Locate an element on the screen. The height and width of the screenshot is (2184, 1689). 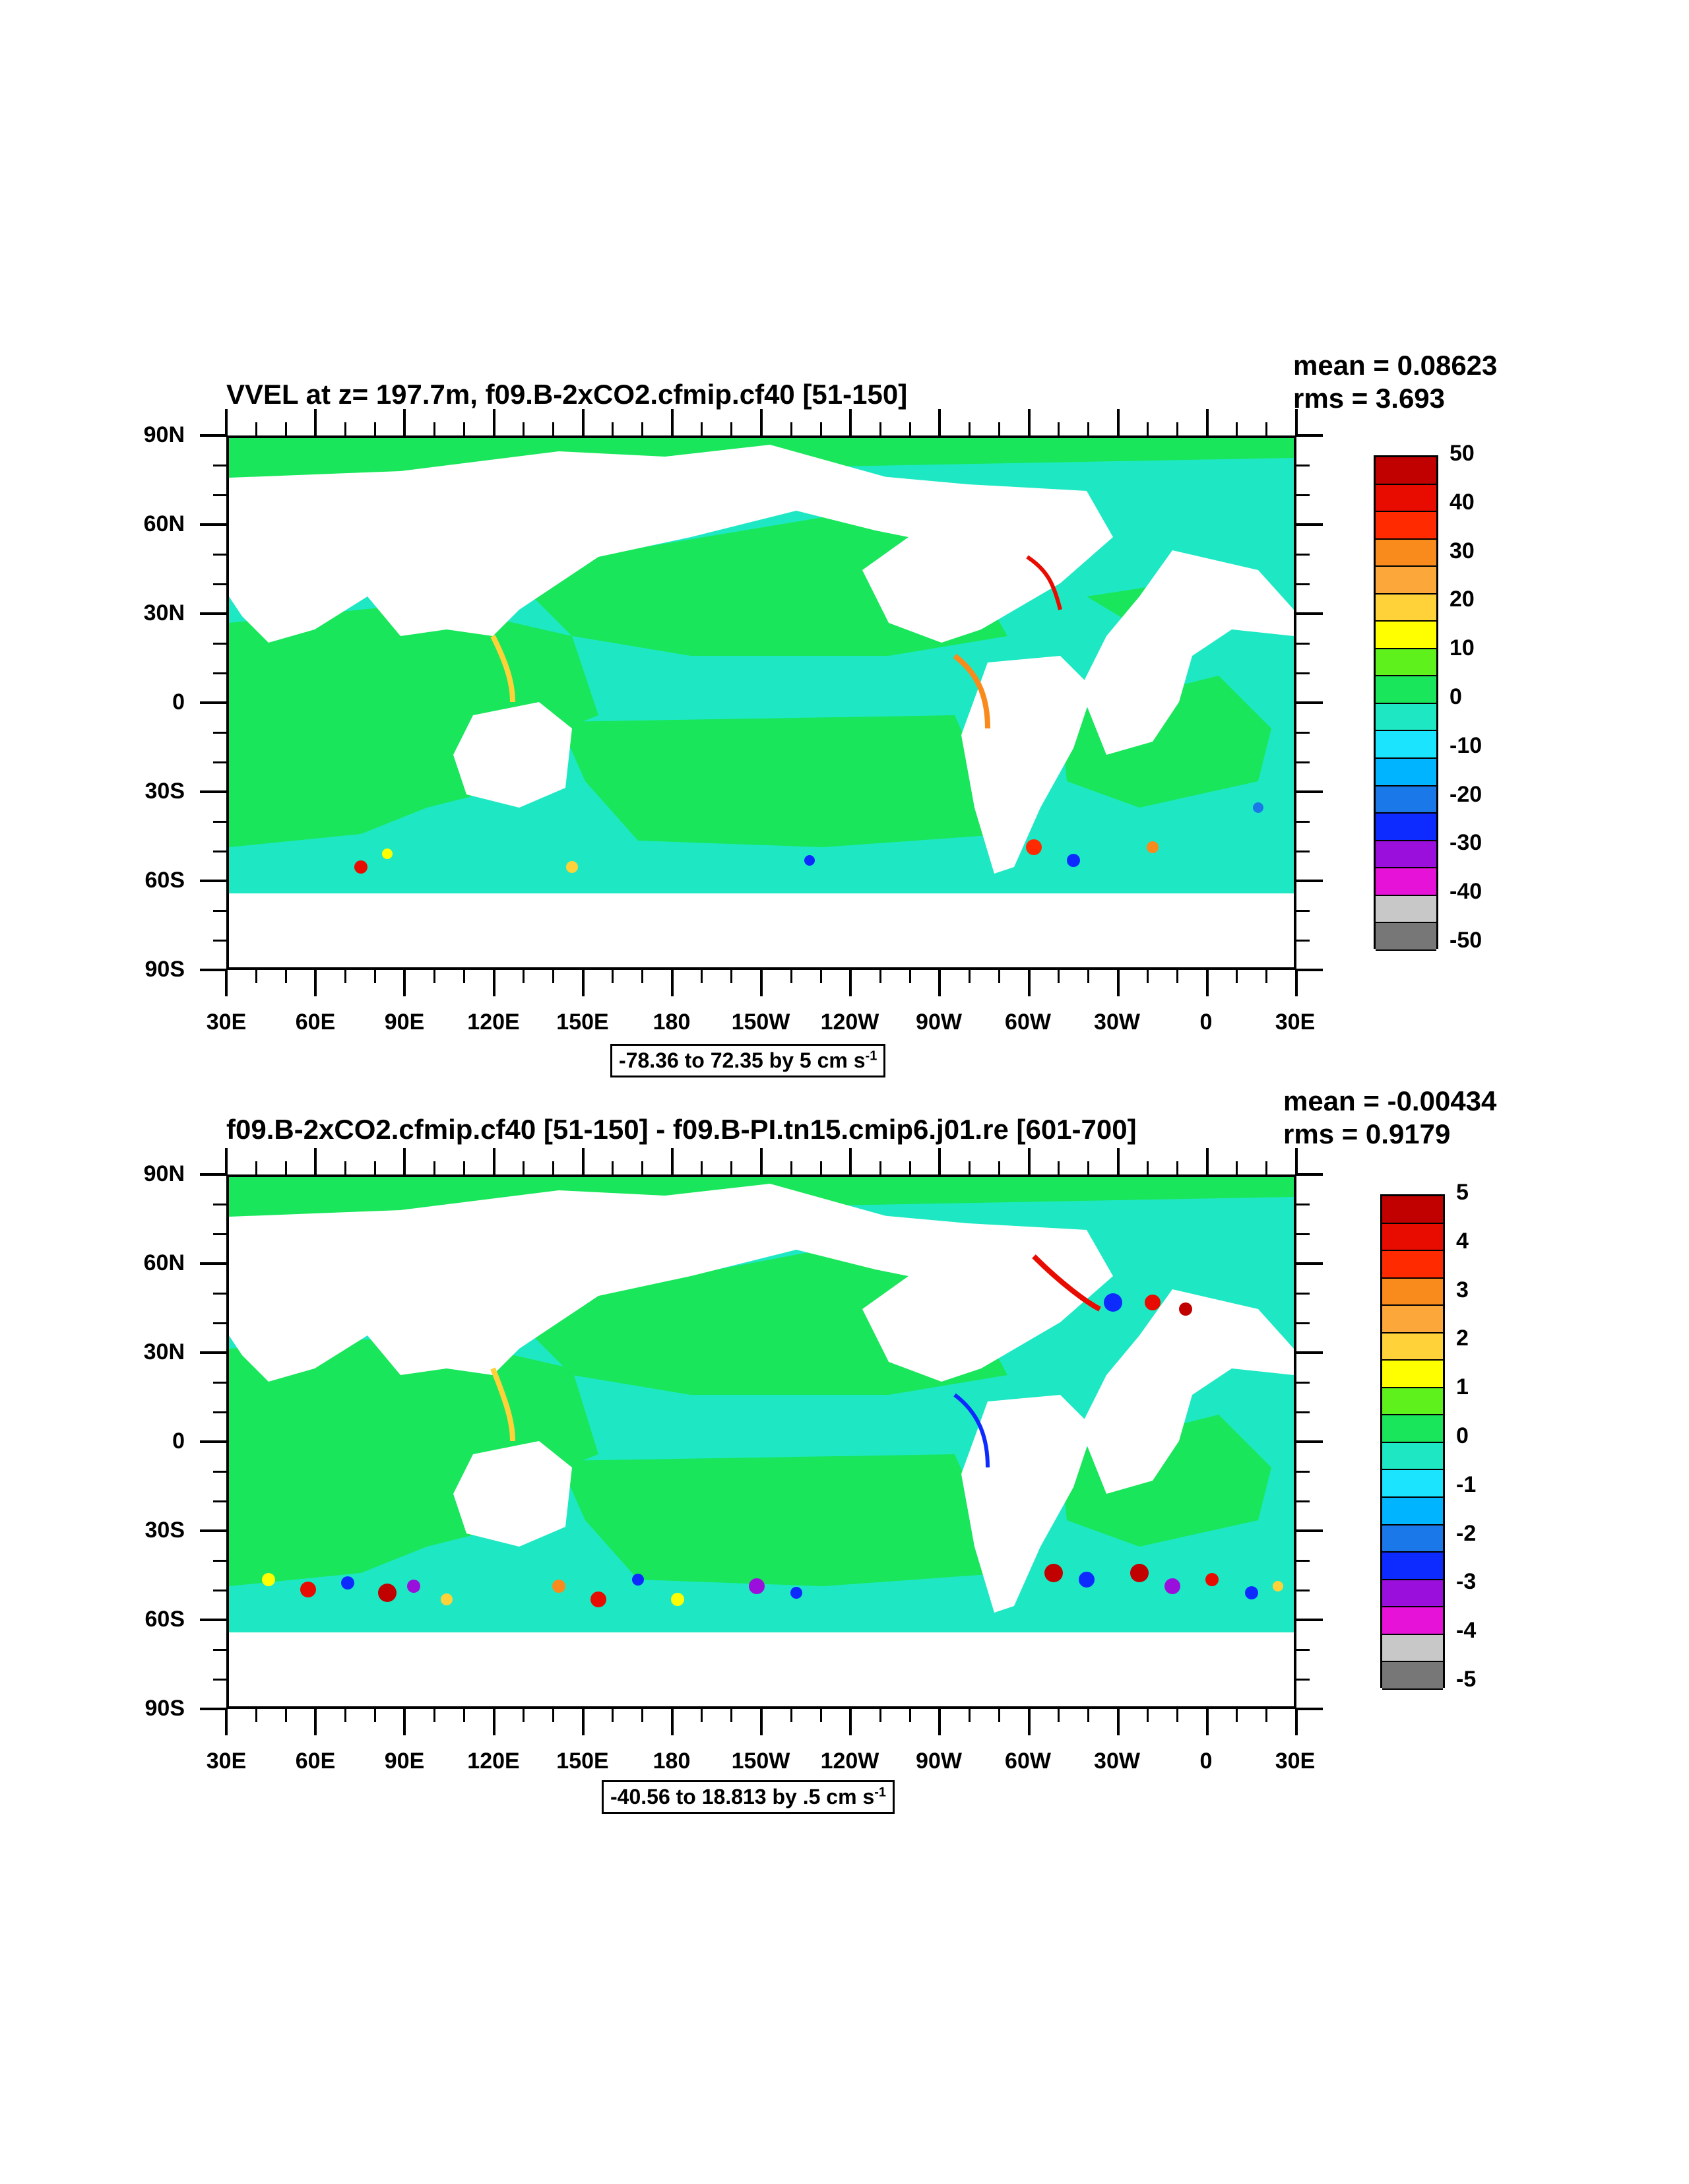
colorbar-label: 3 is located at coordinates (1462, 1289).